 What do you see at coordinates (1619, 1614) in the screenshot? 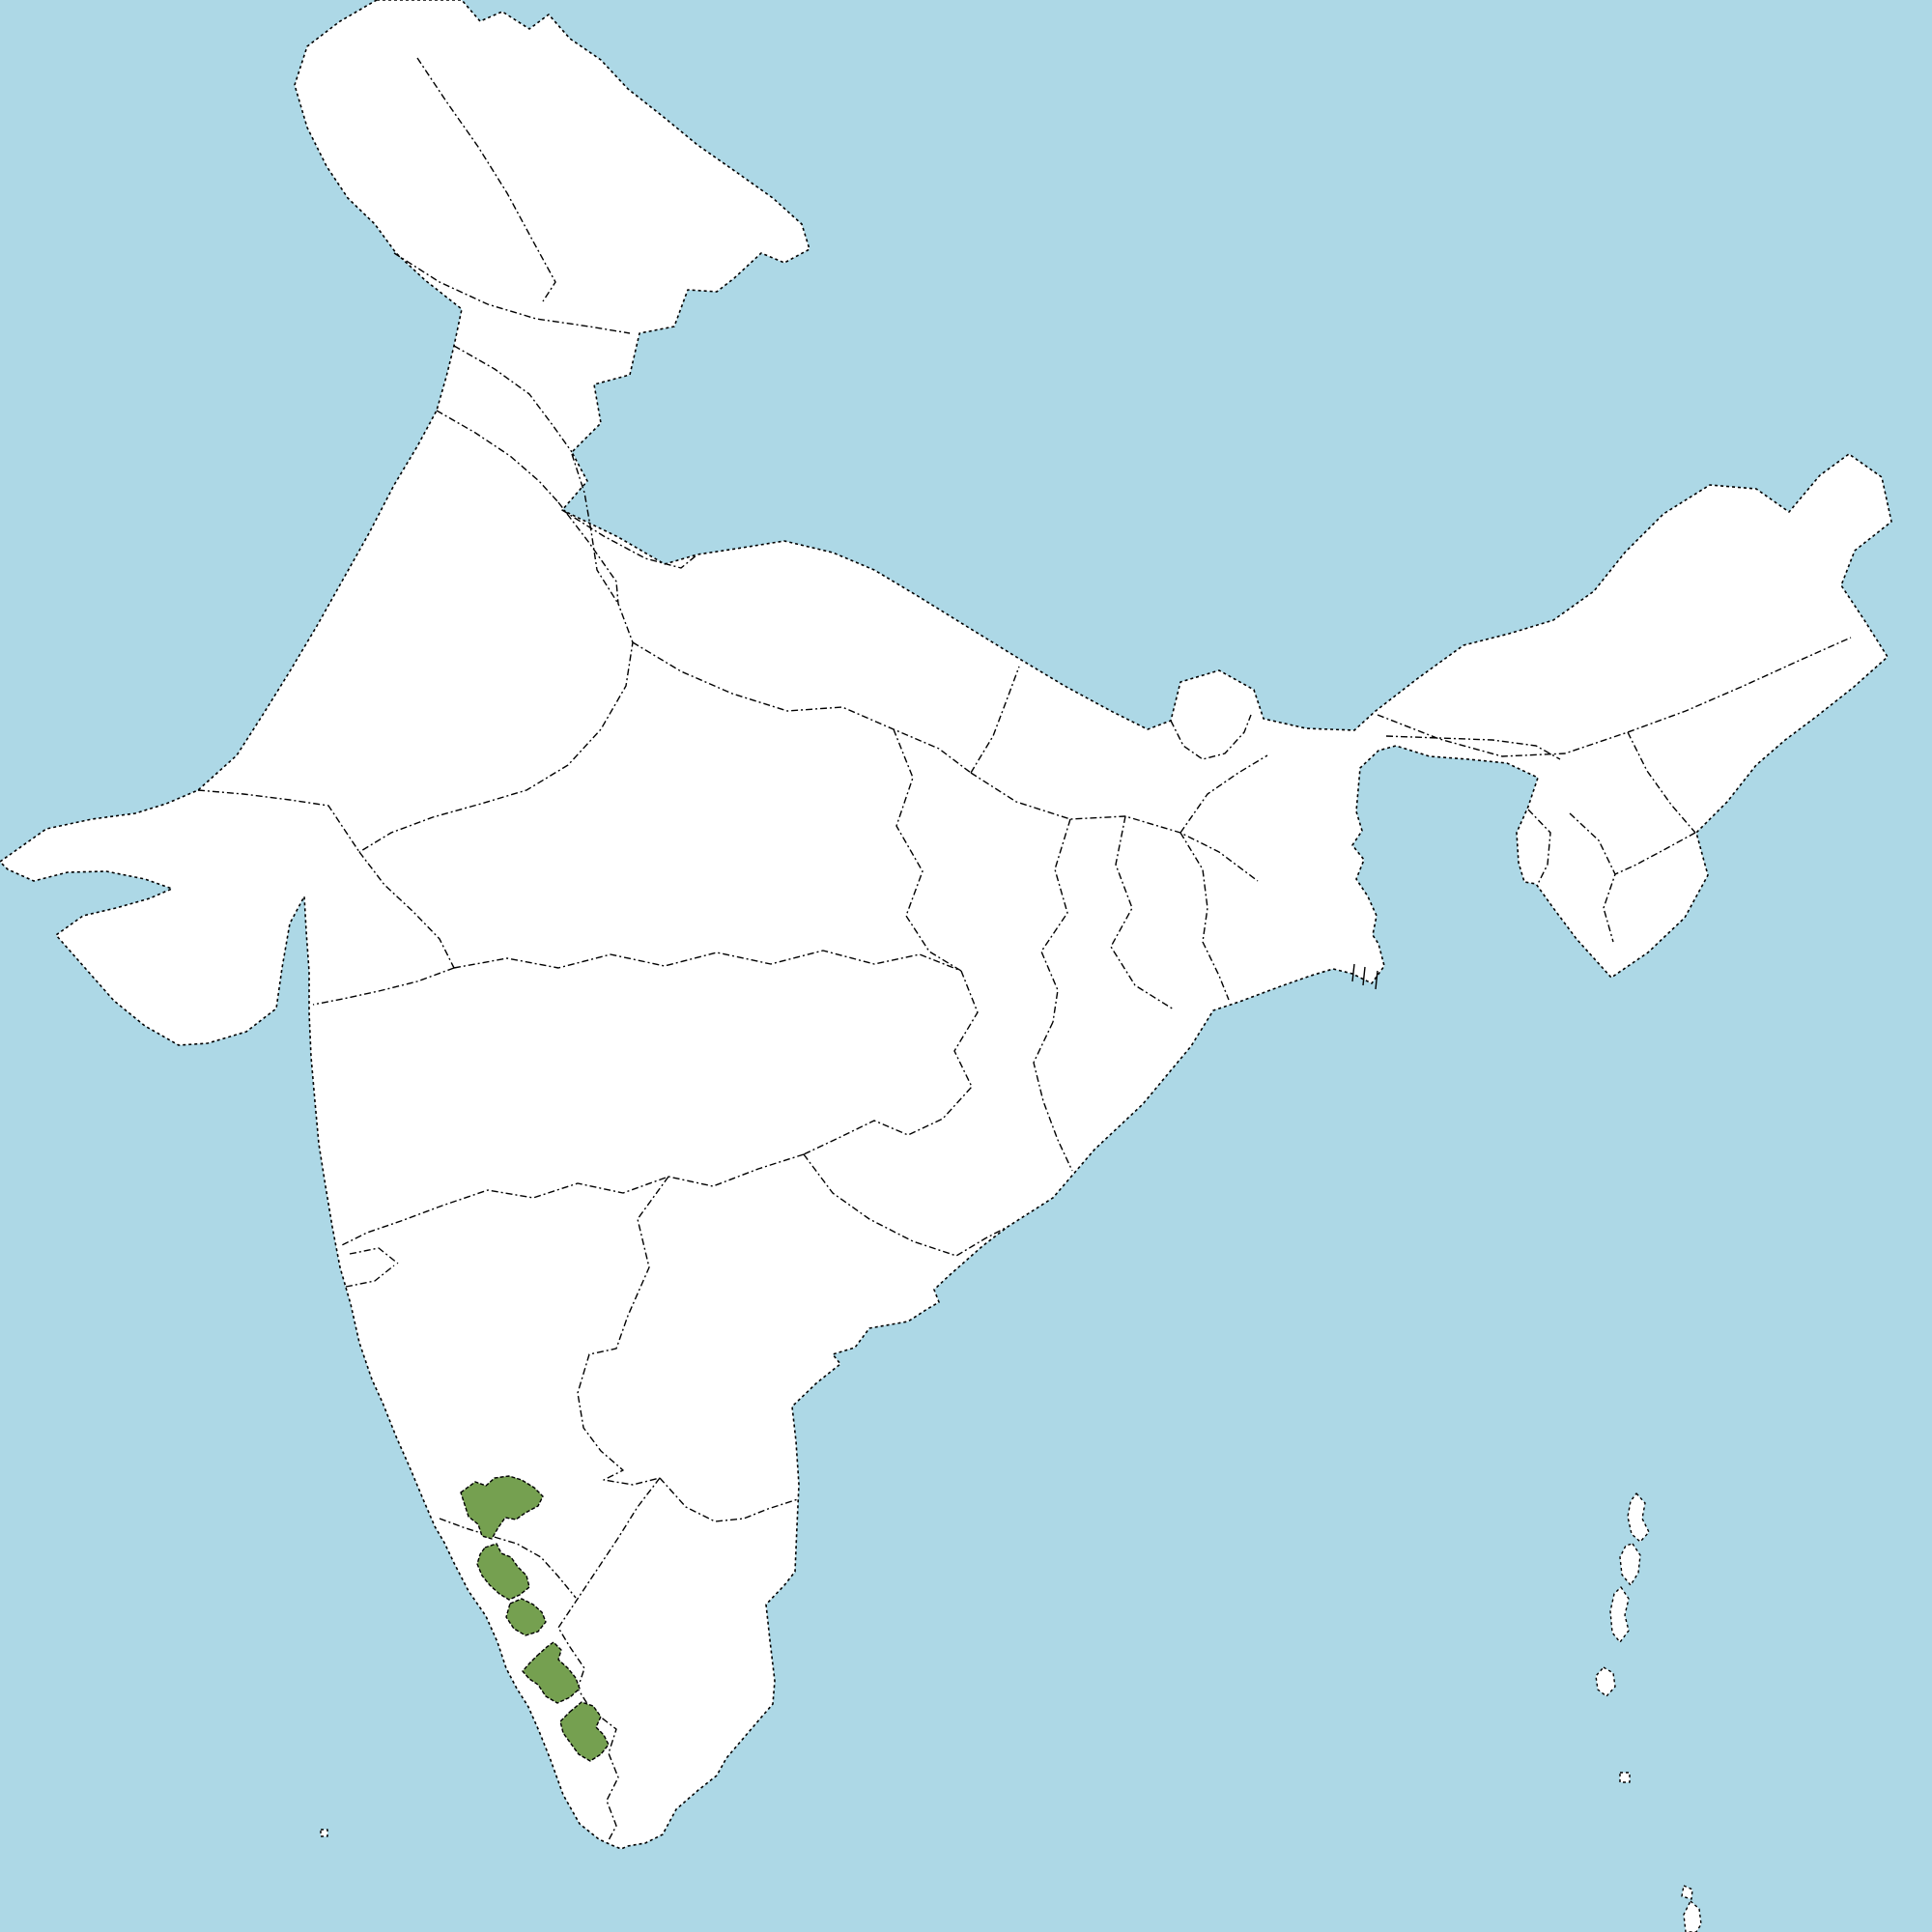
I see `andaman-island-south` at bounding box center [1619, 1614].